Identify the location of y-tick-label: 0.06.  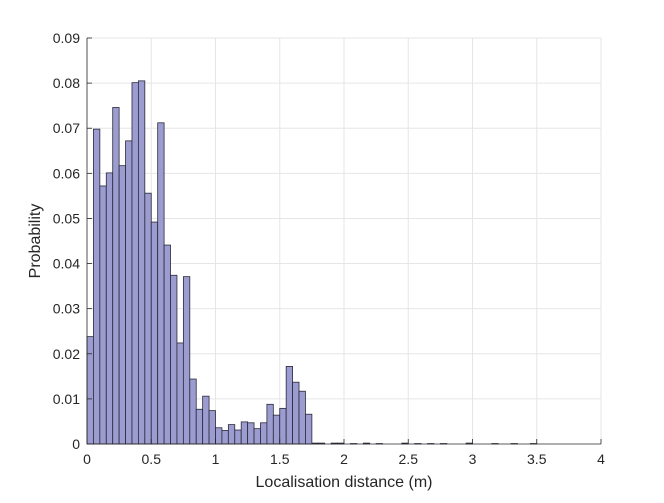
(66, 173).